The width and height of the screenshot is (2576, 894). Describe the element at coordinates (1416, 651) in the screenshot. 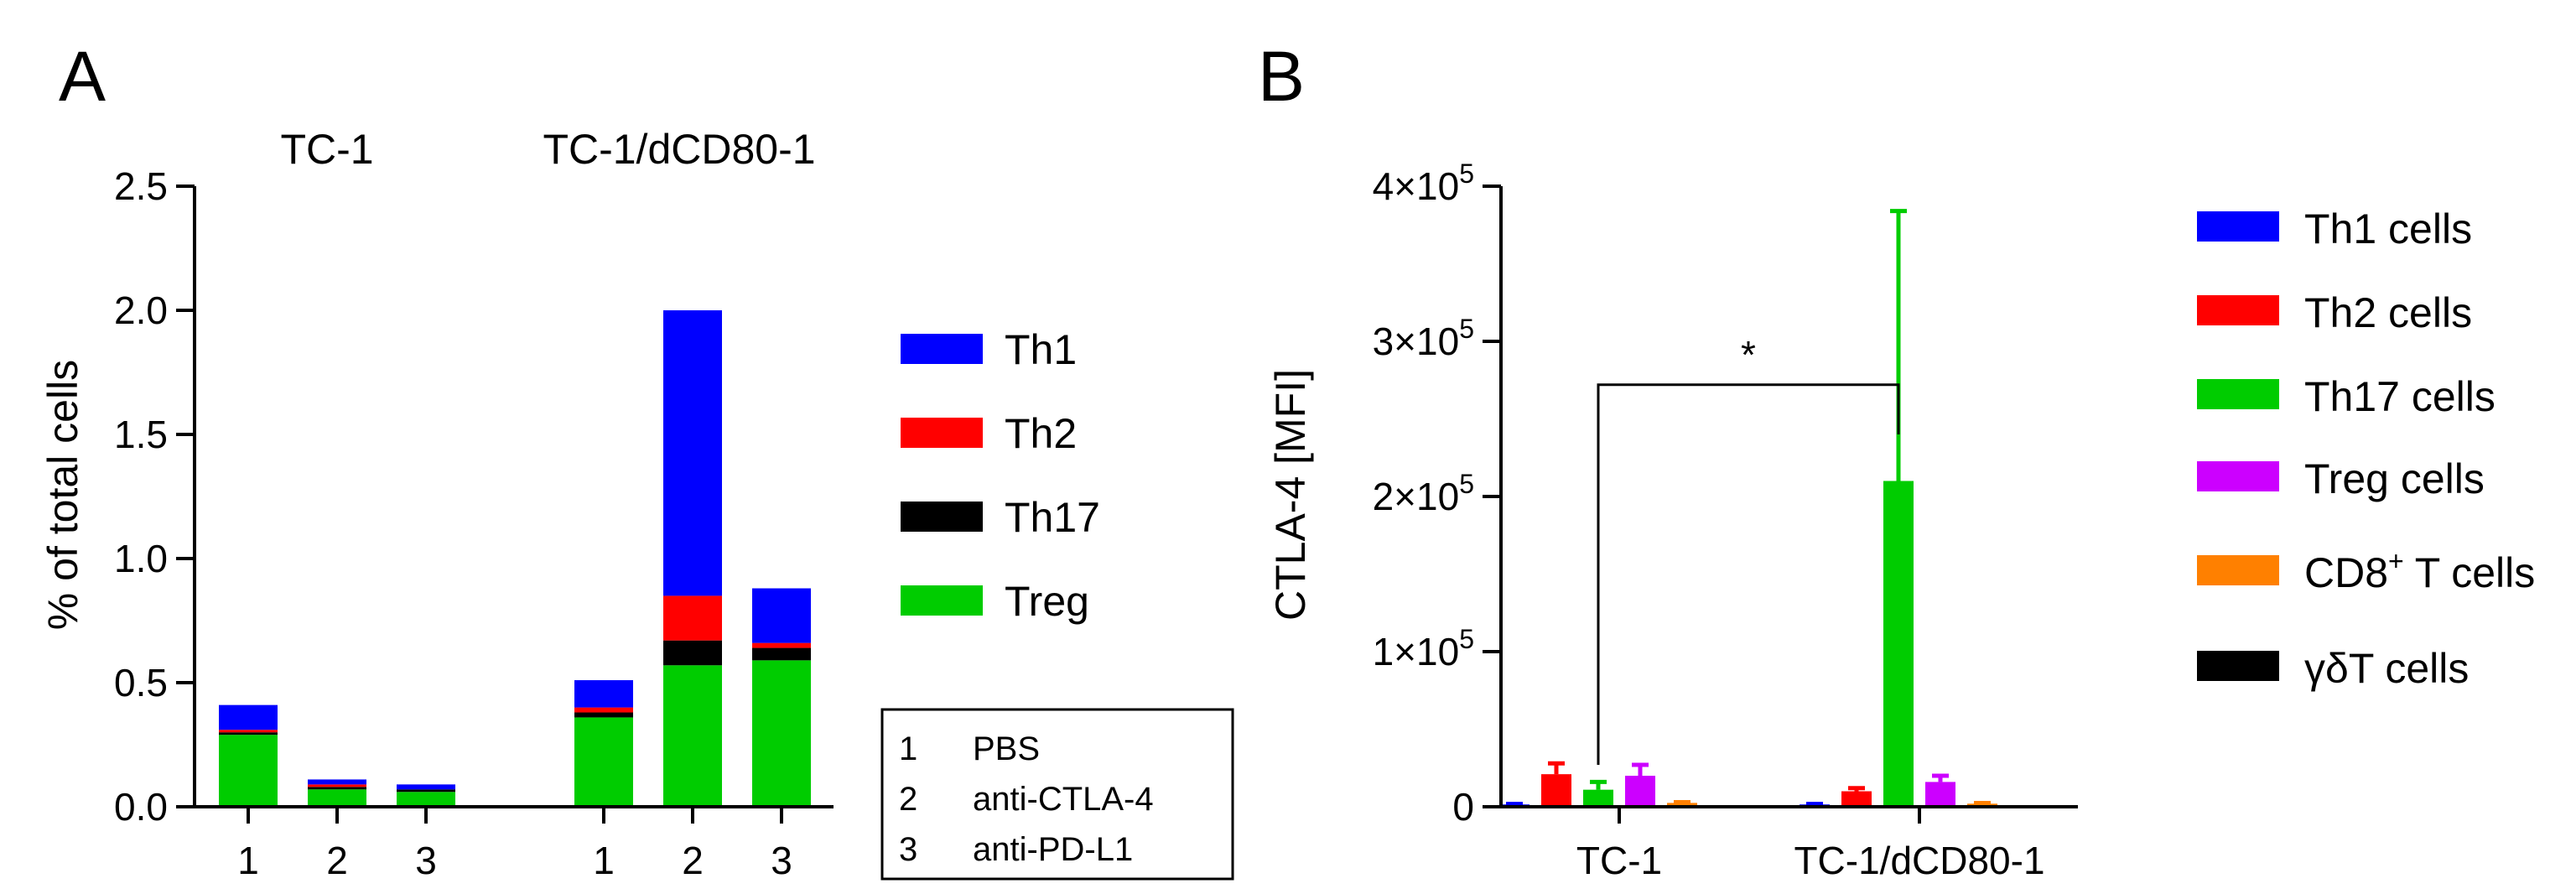

I see `tick-base: 1×10` at that location.